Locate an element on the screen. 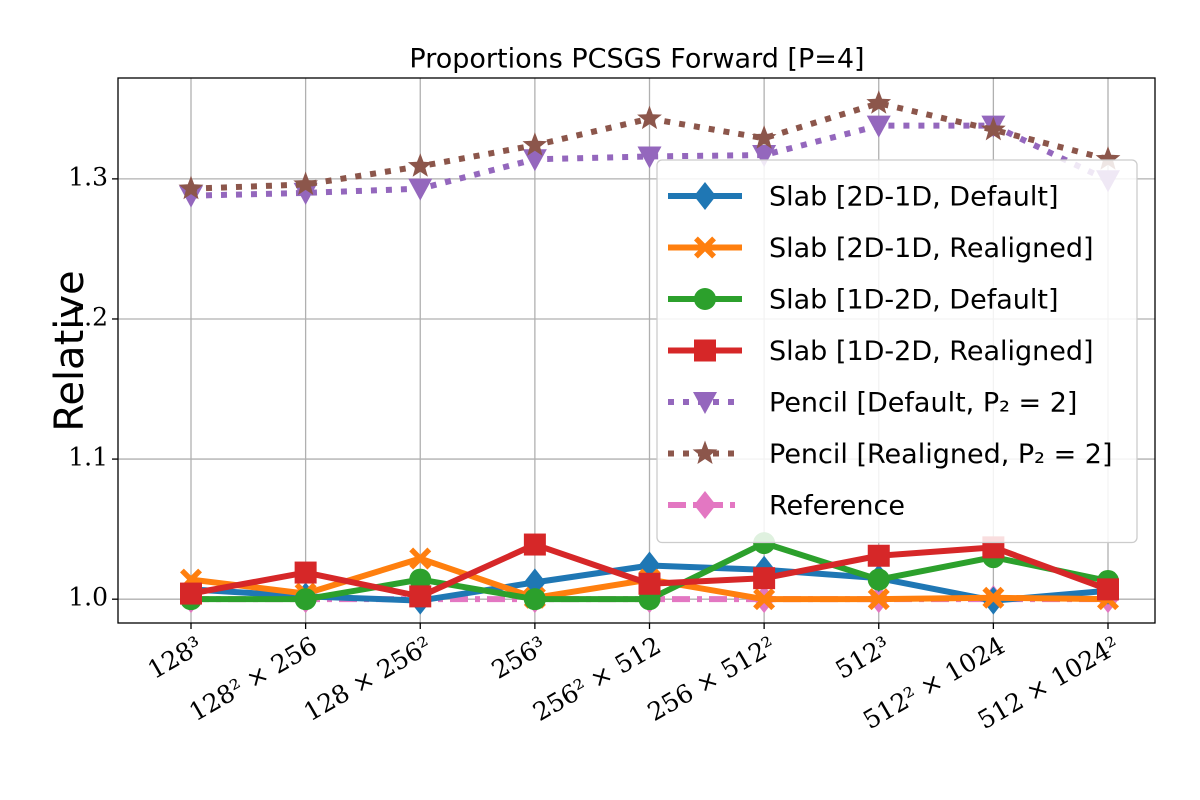  legend-label: Slab [1D-2D, Default] is located at coordinates (913, 300).